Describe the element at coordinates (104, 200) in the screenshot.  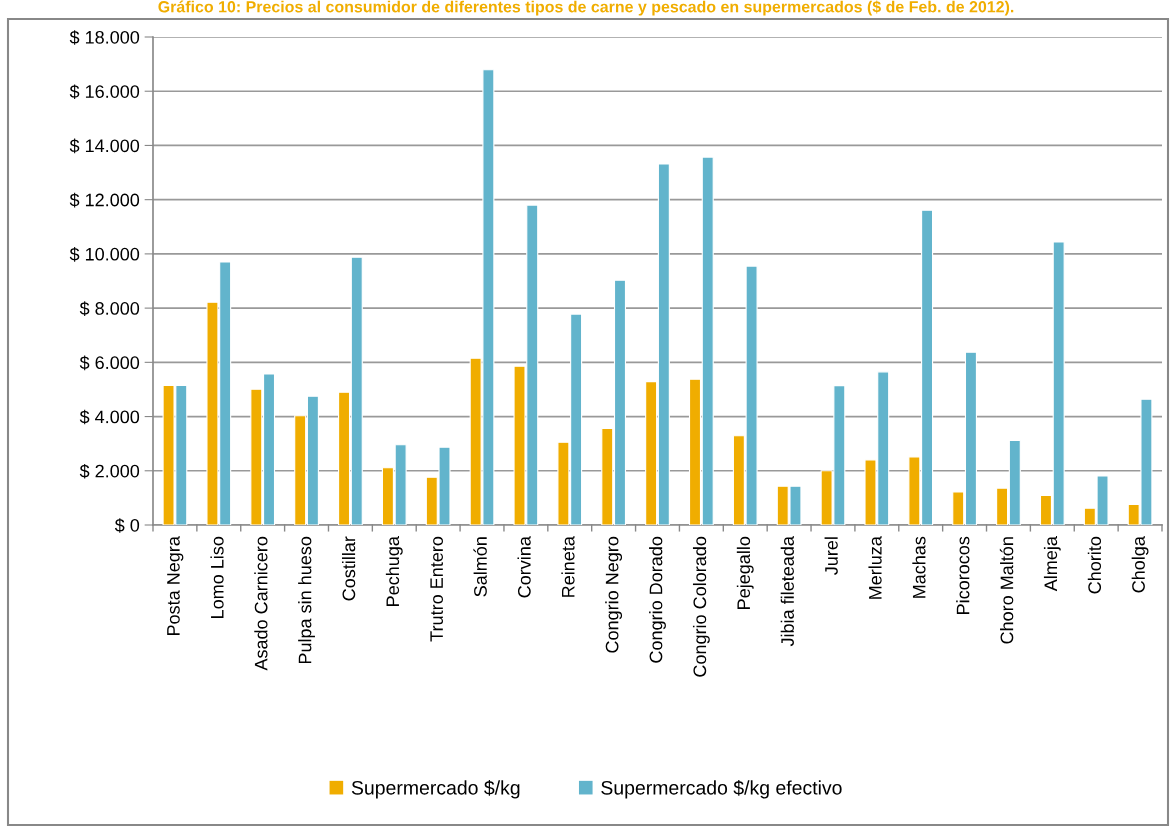
I see `y-tick-label: $ 12.000` at that location.